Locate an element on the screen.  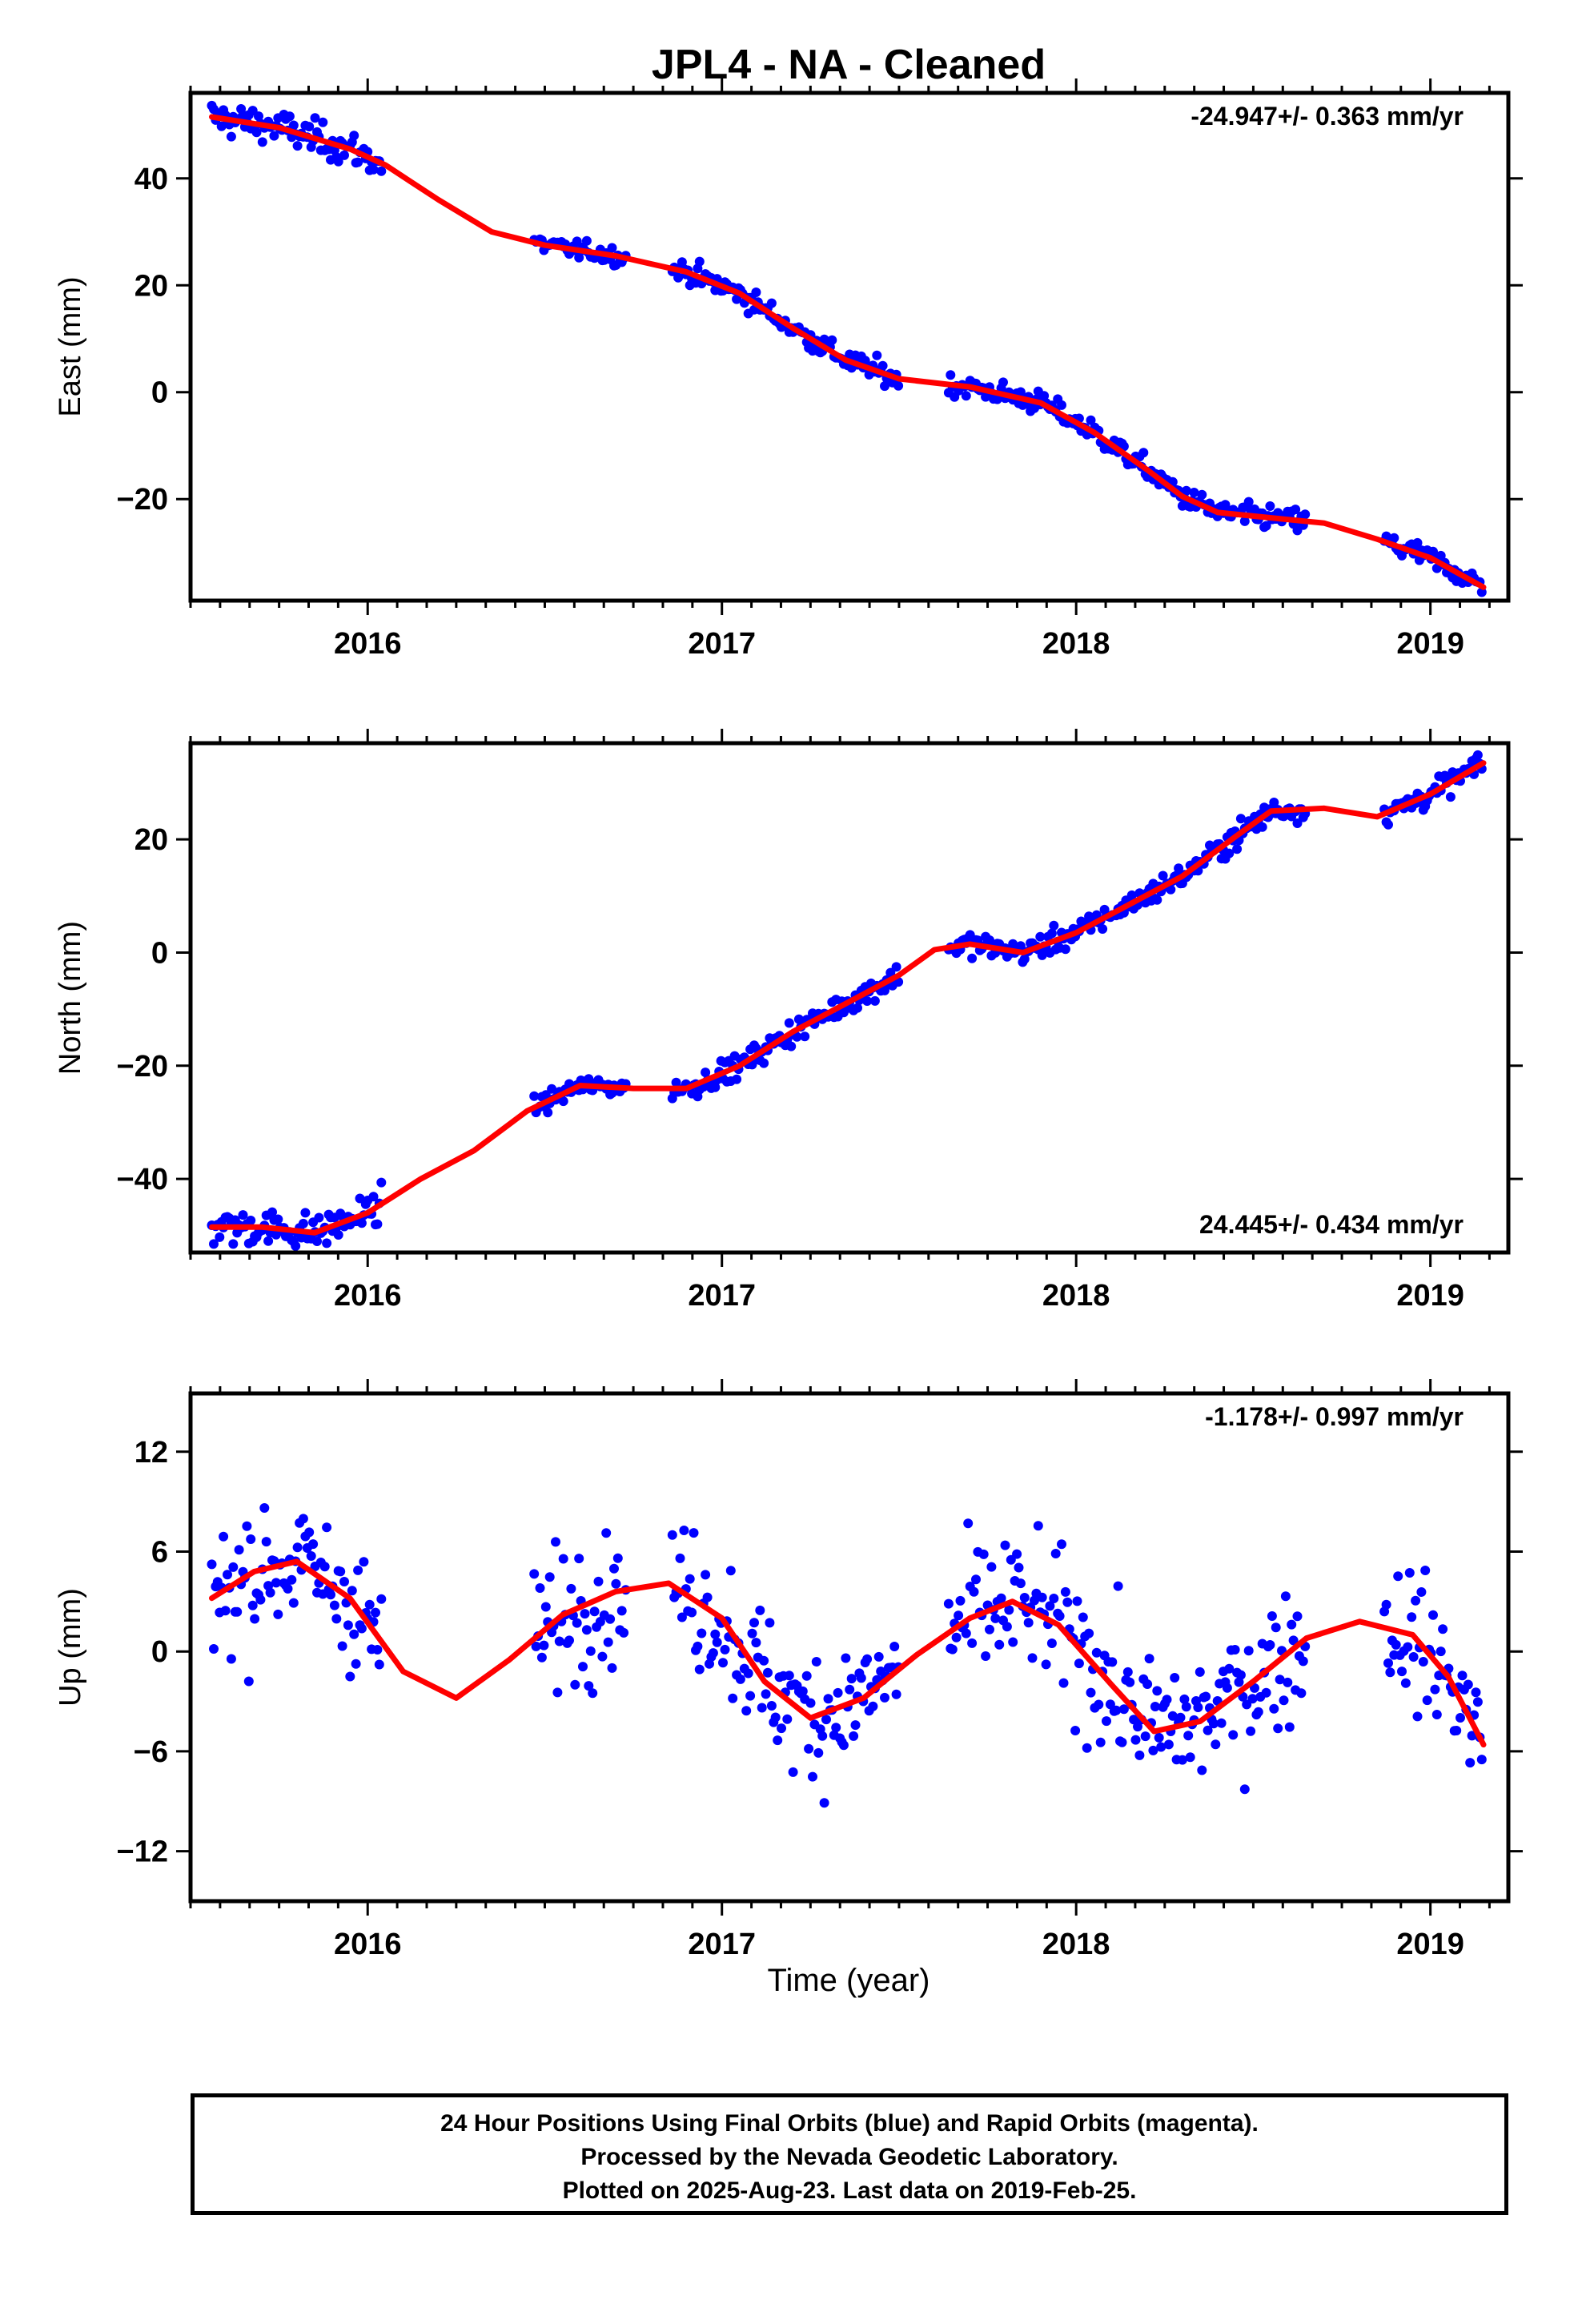
x-tick-label: 2018 is located at coordinates (1076, 1296).